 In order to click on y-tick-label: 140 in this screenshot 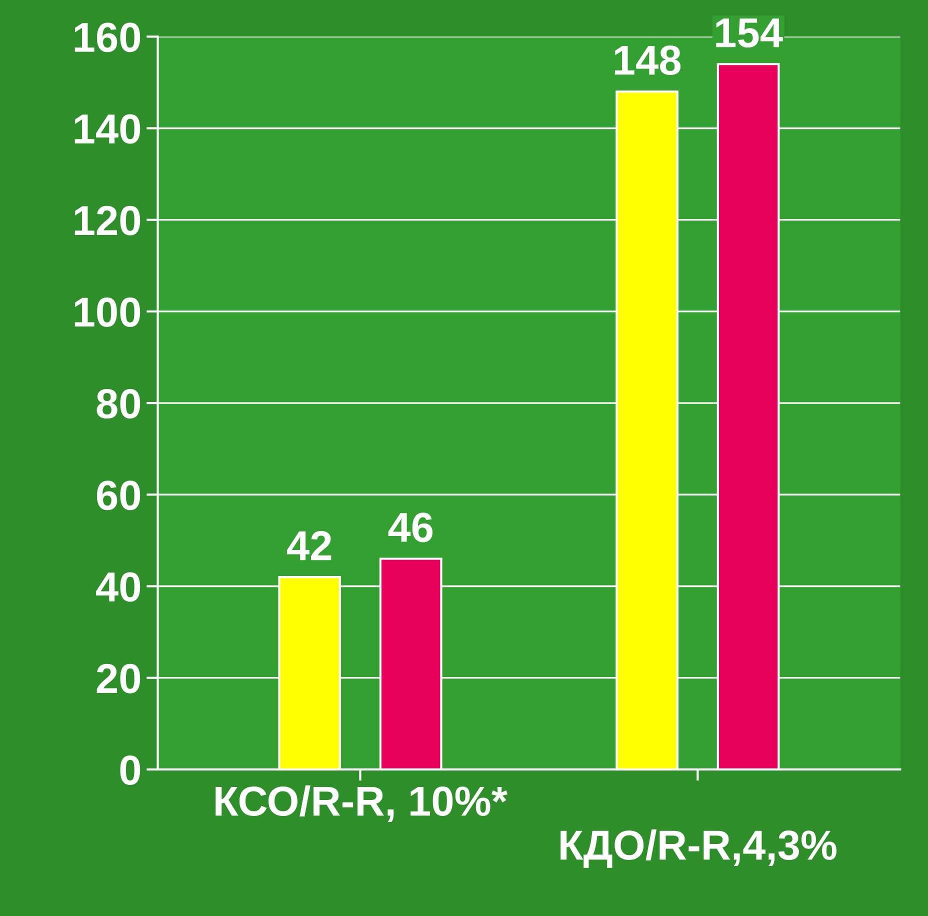, I will do `click(107, 129)`.